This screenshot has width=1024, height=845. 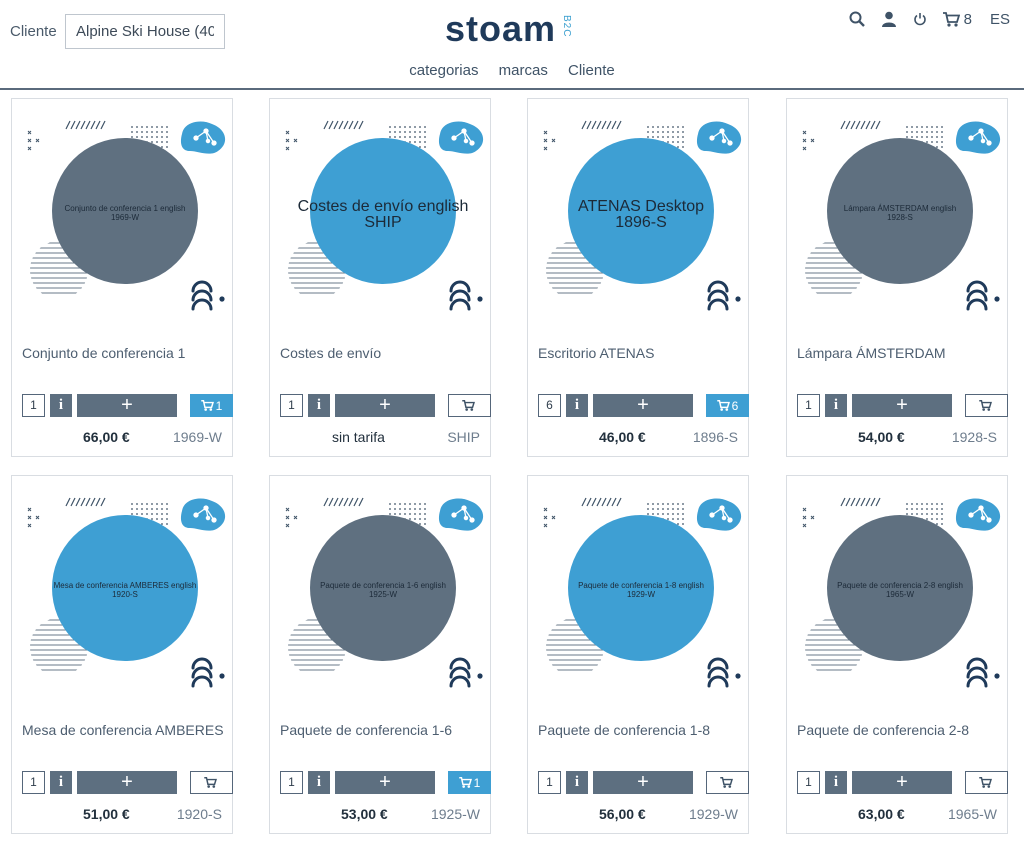 I want to click on product-image: Paquete de conferencia 1-8 english 1929-W, so click(x=638, y=588).